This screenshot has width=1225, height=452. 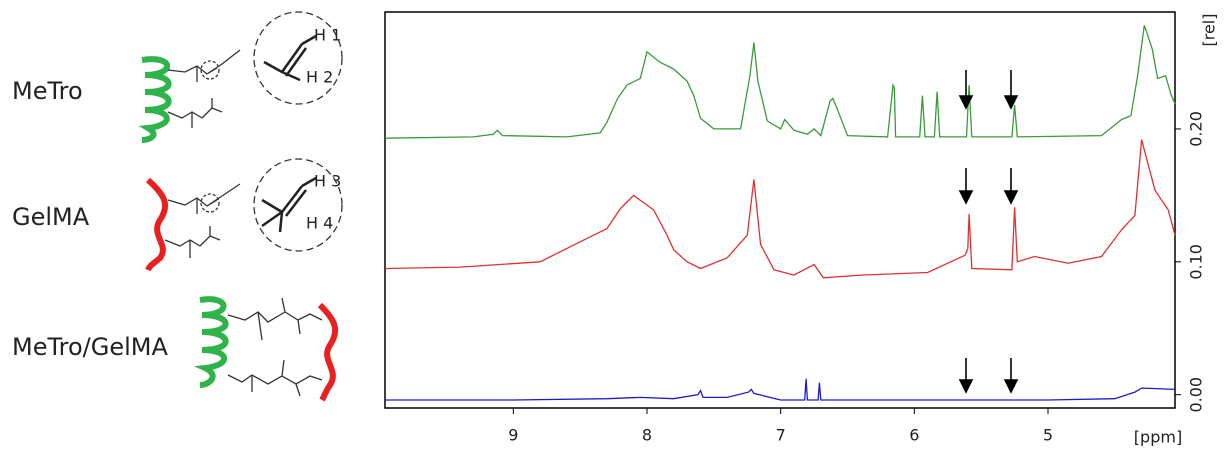 What do you see at coordinates (1196, 262) in the screenshot?
I see `y-tick-label: 0.10` at bounding box center [1196, 262].